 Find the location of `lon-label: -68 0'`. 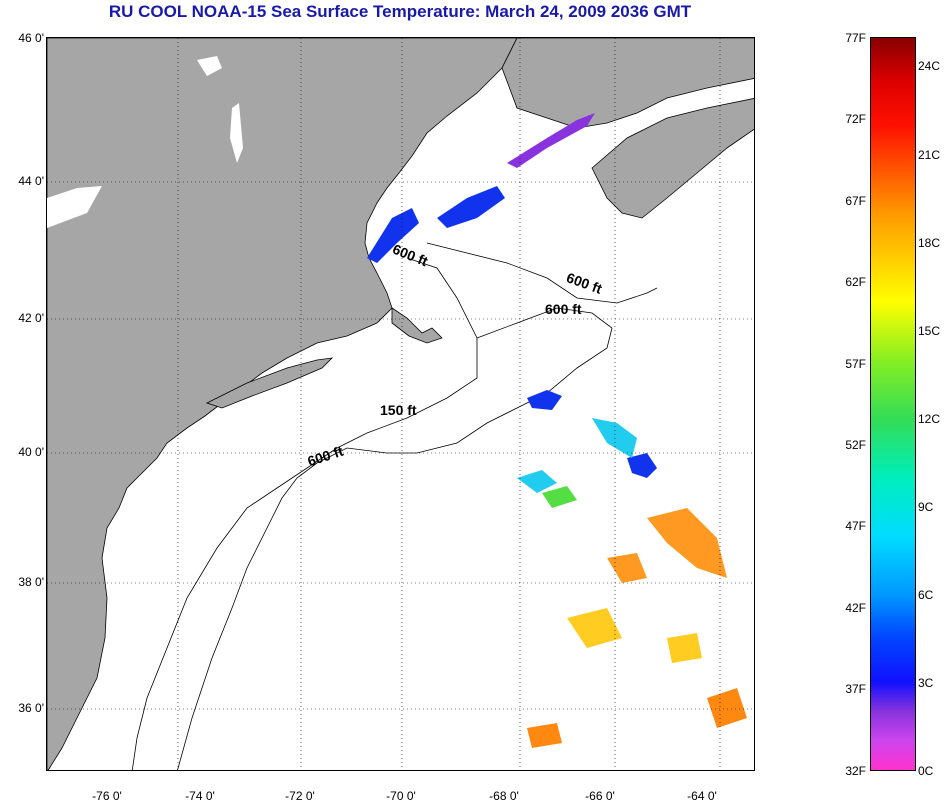

lon-label: -68 0' is located at coordinates (504, 796).